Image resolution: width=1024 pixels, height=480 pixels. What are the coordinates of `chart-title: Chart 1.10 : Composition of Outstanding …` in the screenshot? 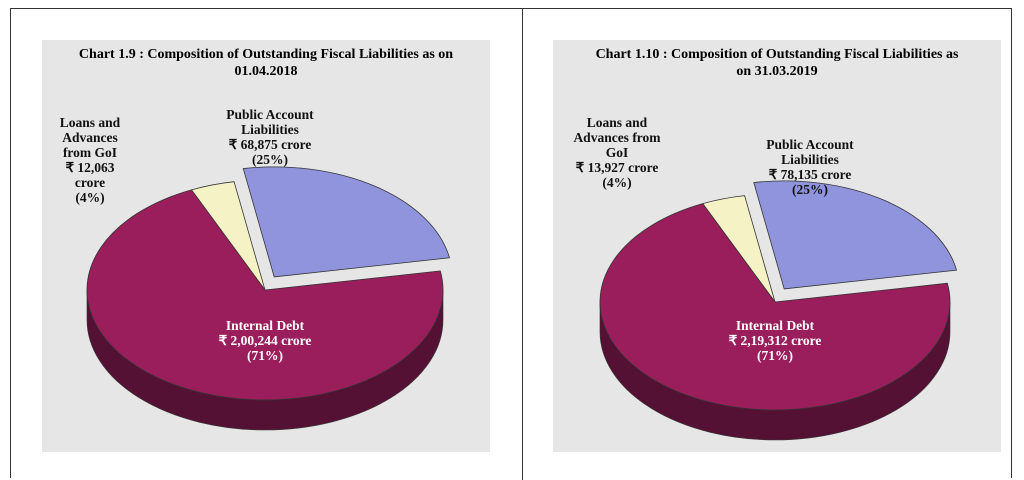 It's located at (777, 63).